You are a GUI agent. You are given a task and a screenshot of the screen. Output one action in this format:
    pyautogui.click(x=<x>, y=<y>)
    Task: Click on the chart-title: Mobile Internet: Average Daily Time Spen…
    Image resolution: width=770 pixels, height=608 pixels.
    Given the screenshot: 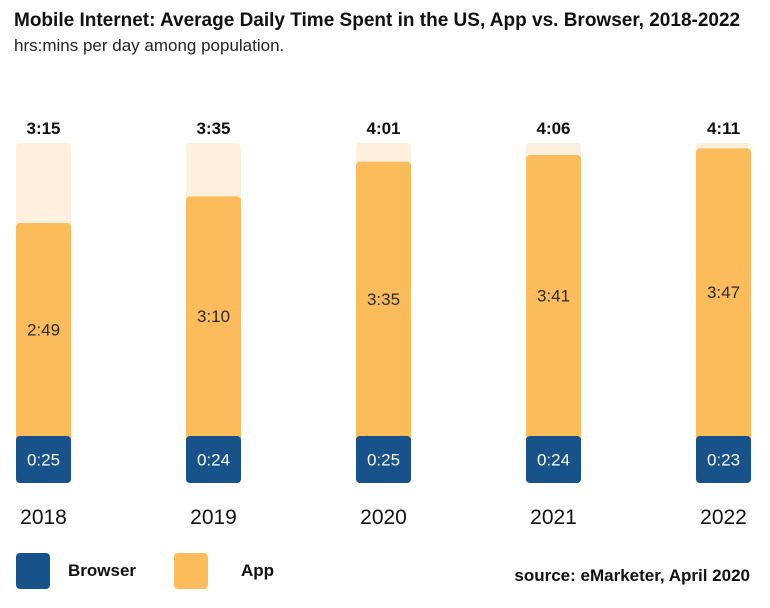 What is the action you would take?
    pyautogui.click(x=377, y=20)
    